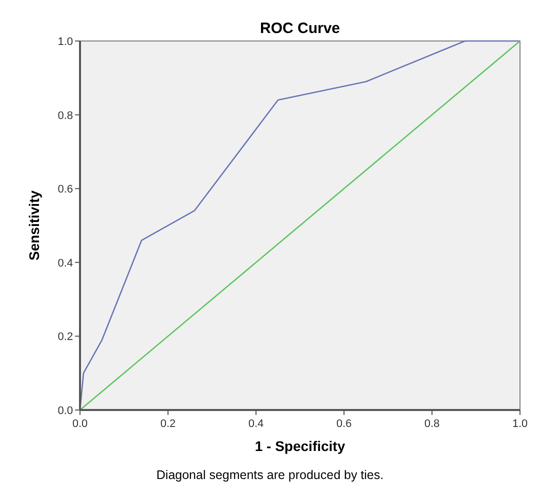  I want to click on x-tick-label: 0.0, so click(80, 424).